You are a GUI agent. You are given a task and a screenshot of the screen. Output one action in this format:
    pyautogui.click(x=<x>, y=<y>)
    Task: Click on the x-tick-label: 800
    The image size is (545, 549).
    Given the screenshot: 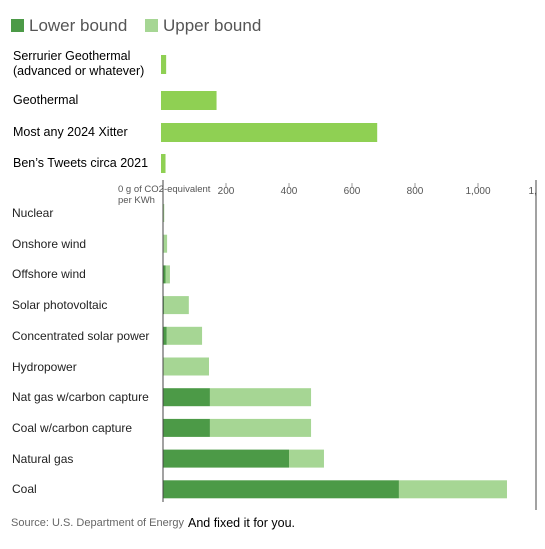 What is the action you would take?
    pyautogui.click(x=415, y=191)
    